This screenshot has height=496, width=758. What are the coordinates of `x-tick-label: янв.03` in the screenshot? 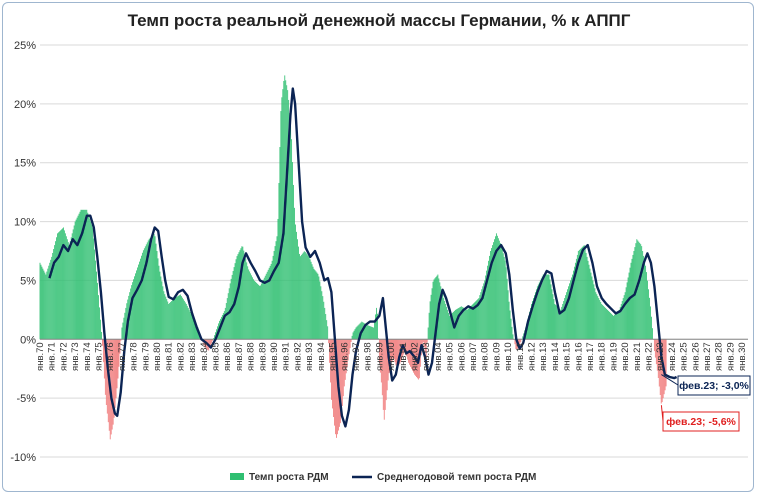 It's located at (426, 356).